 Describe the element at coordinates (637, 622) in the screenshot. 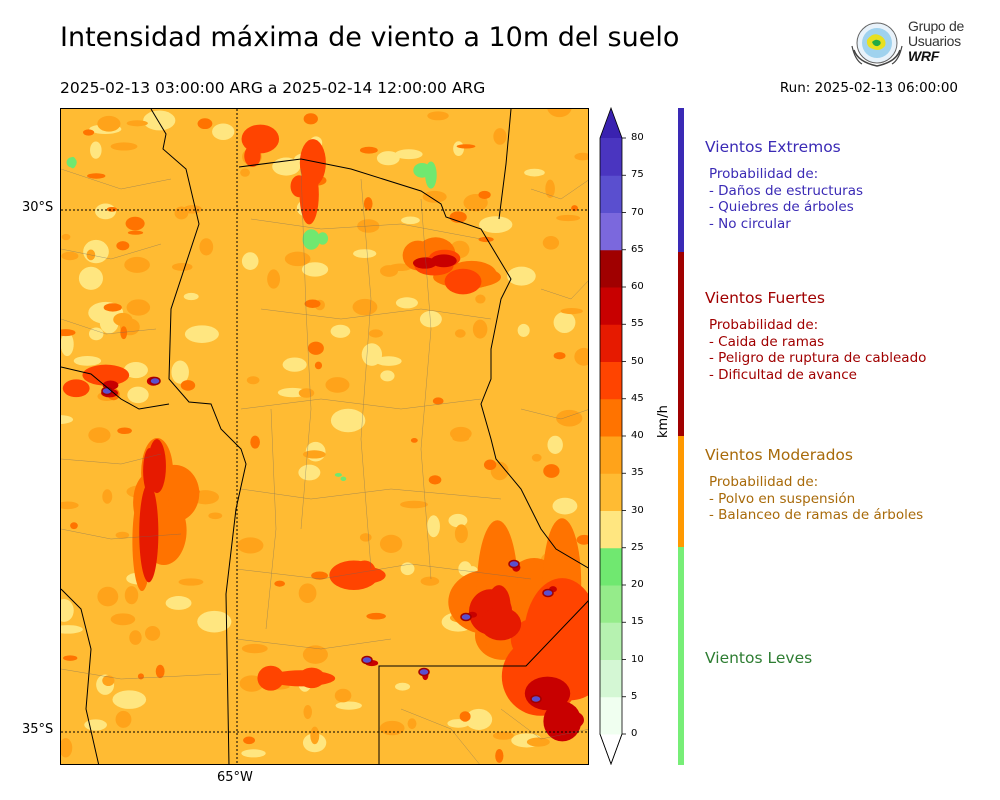

I see `colorbar-tick-label: 15` at that location.